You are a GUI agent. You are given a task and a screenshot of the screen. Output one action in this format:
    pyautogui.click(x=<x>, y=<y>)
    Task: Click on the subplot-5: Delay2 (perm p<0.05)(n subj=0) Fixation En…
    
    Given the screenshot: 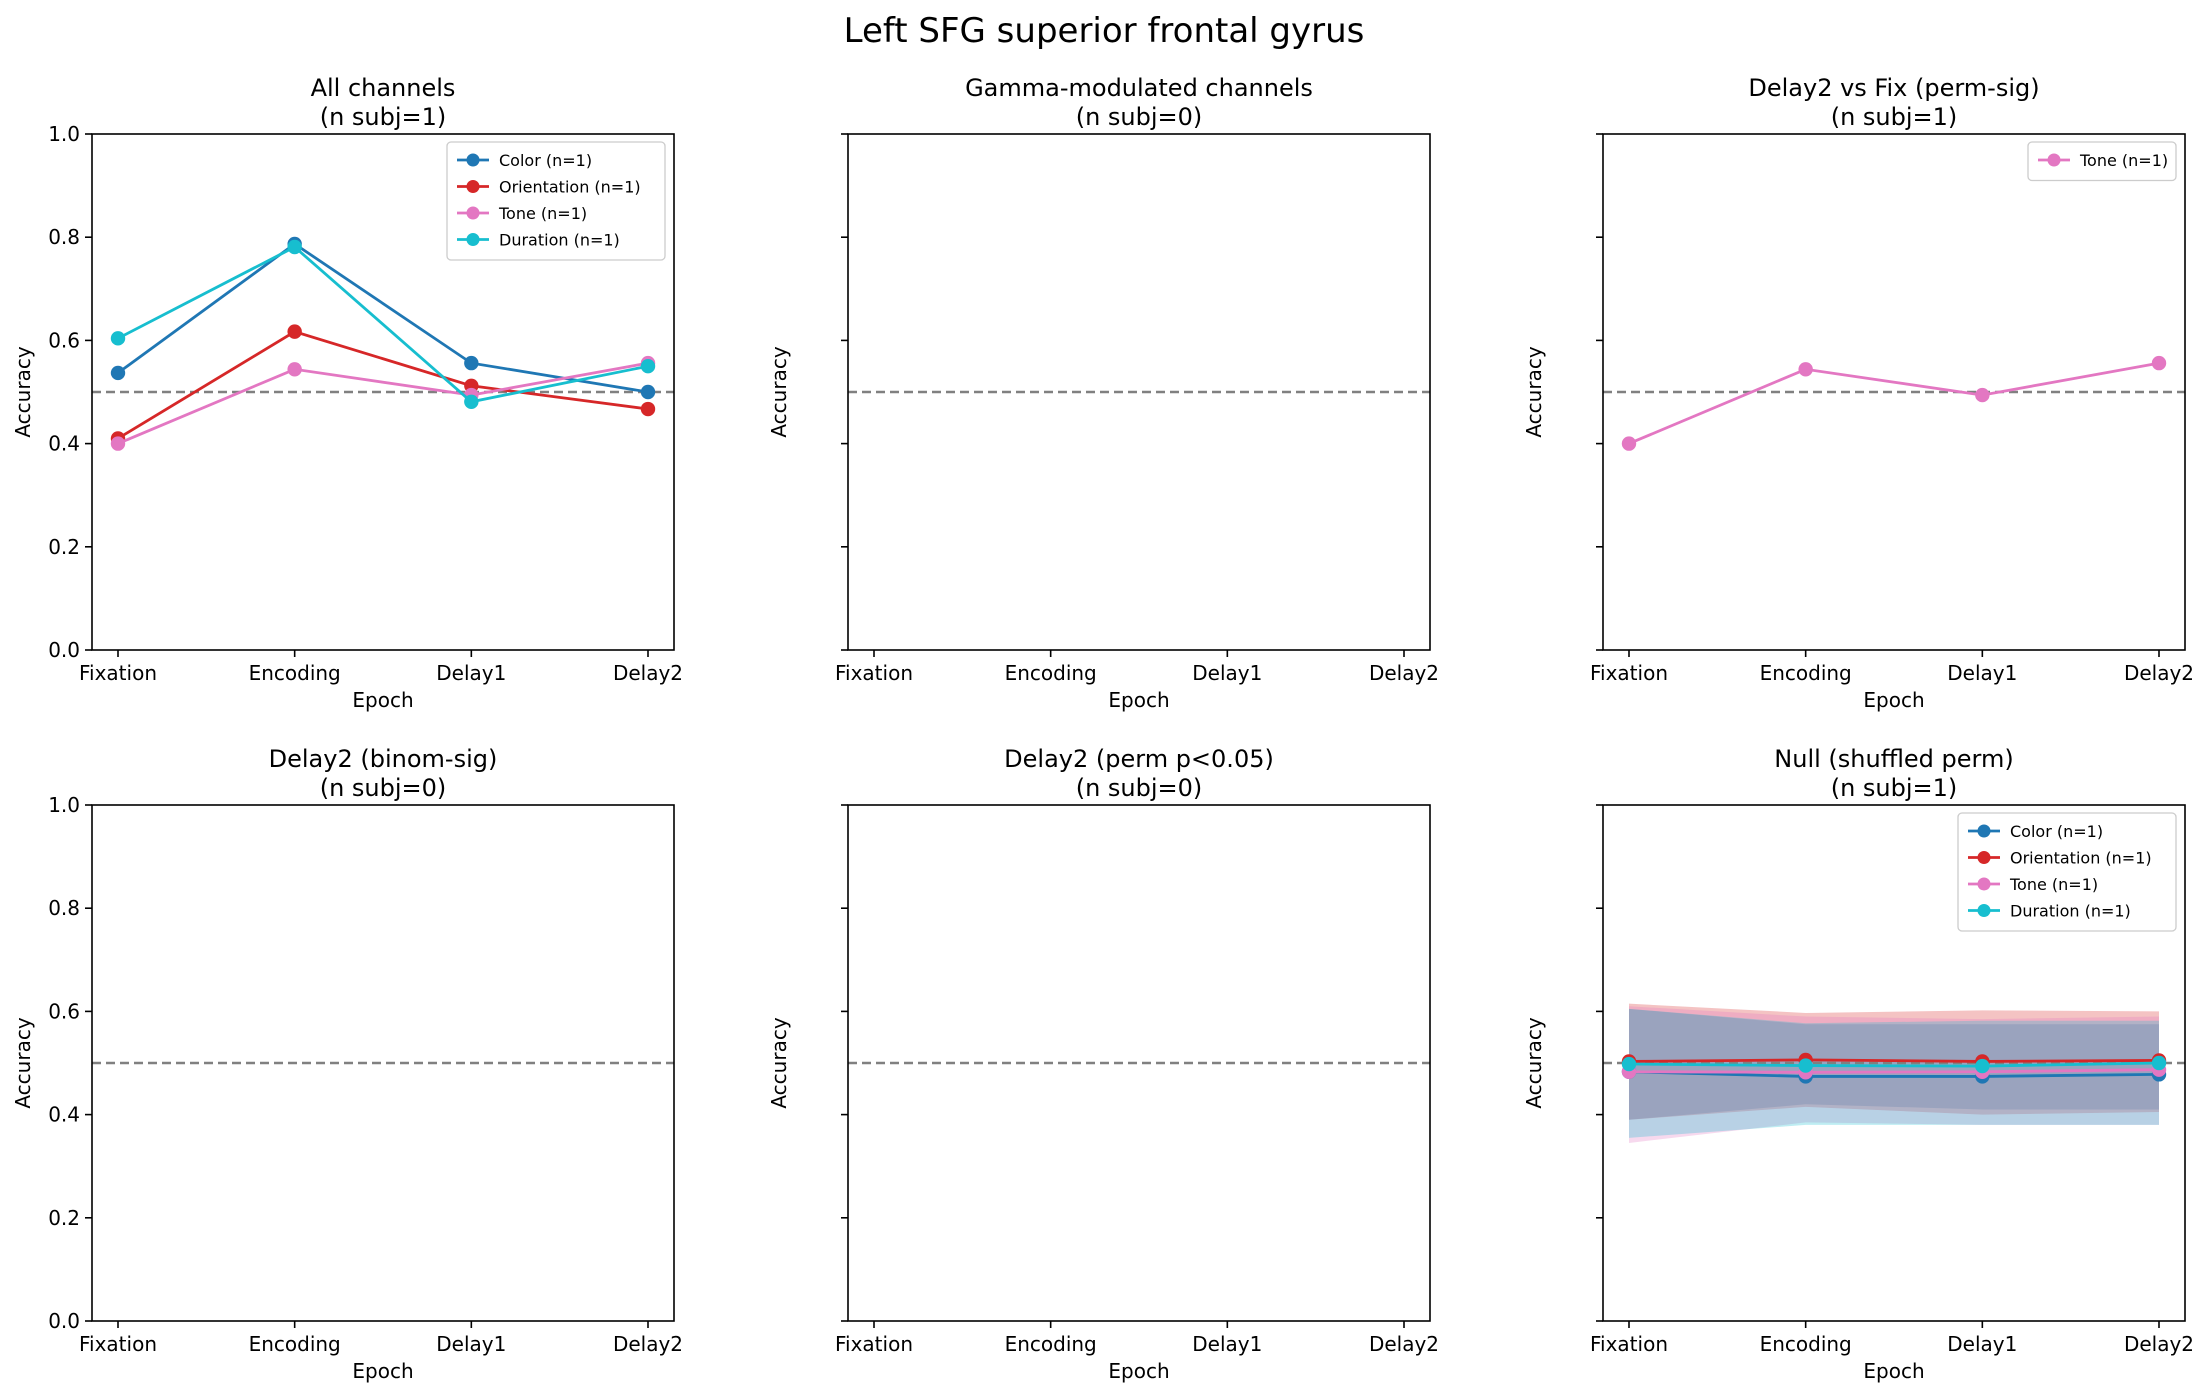 What is the action you would take?
    pyautogui.click(x=1103, y=1064)
    